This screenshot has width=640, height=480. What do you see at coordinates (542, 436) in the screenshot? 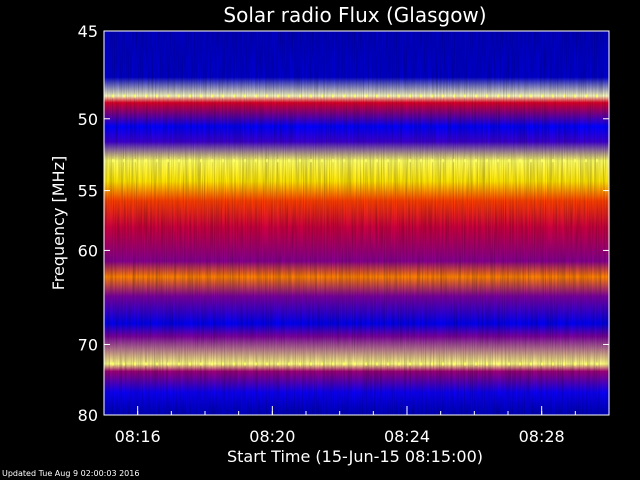
I see `x-tick-label: 08:28` at bounding box center [542, 436].